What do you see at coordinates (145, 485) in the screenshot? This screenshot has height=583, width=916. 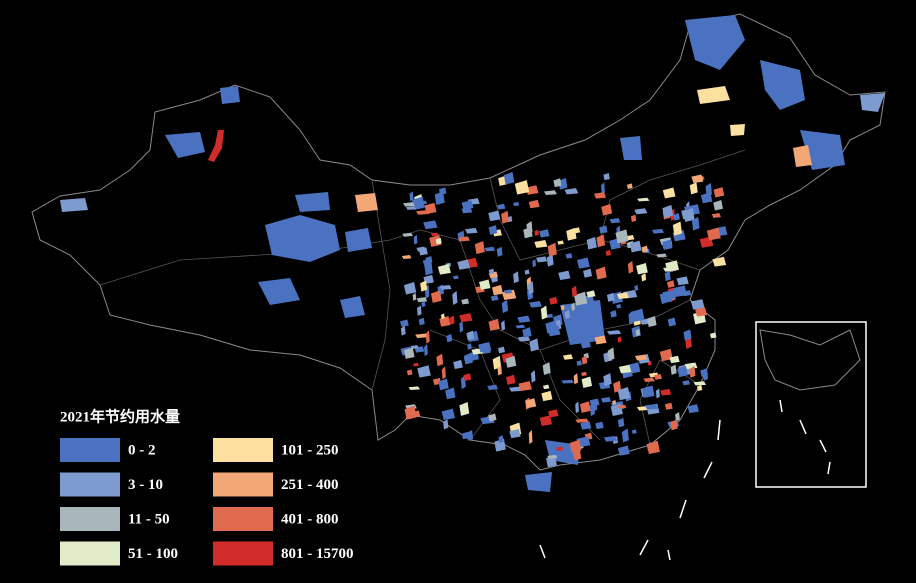 I see `legend-label: 3 - 10` at bounding box center [145, 485].